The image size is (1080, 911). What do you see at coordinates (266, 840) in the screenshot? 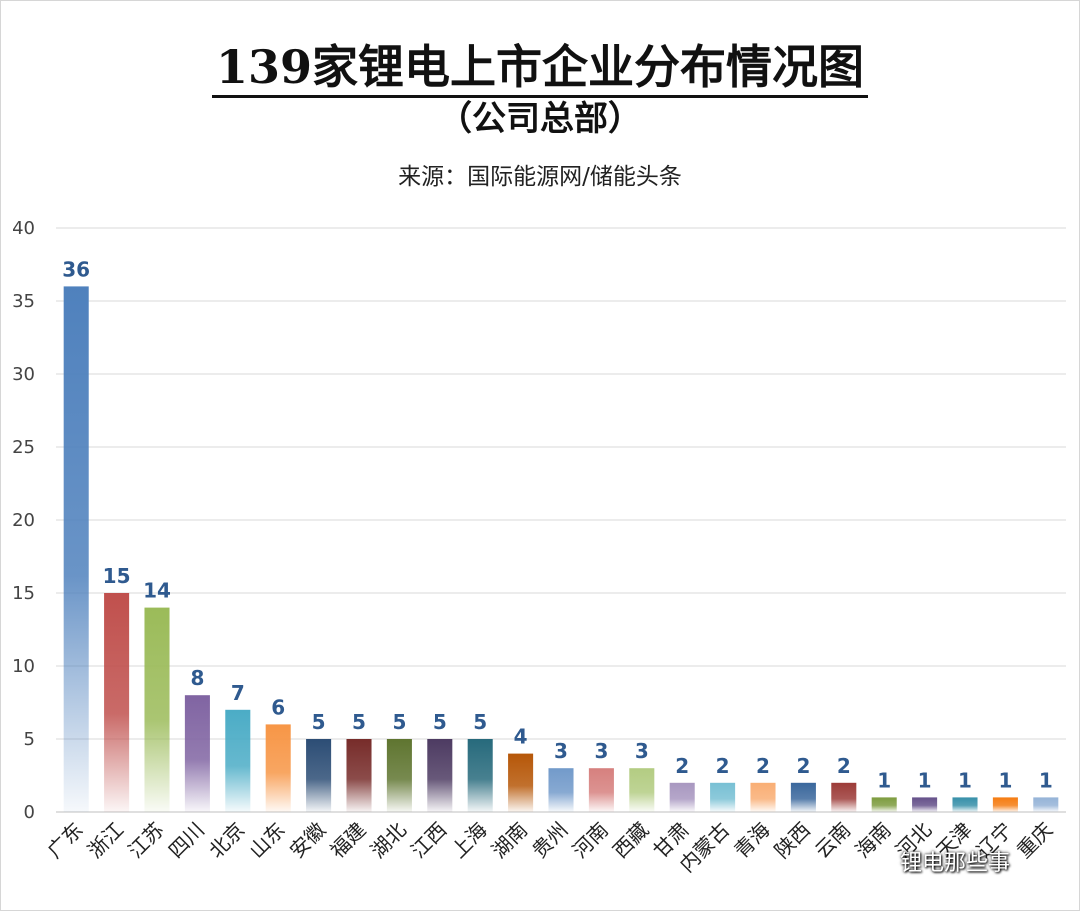
I see `x-tick-label: 山东` at bounding box center [266, 840].